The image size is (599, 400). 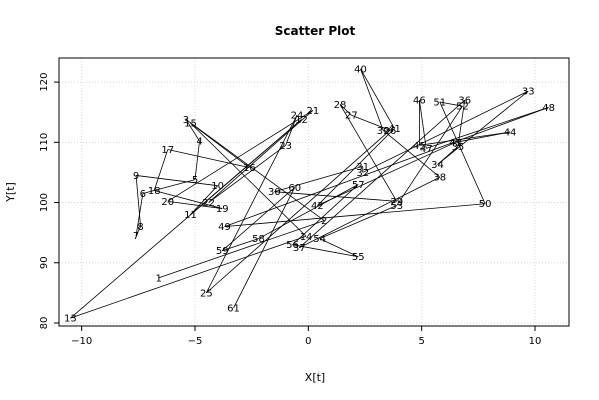 I want to click on y-axis-label: Y[t], so click(x=10, y=192).